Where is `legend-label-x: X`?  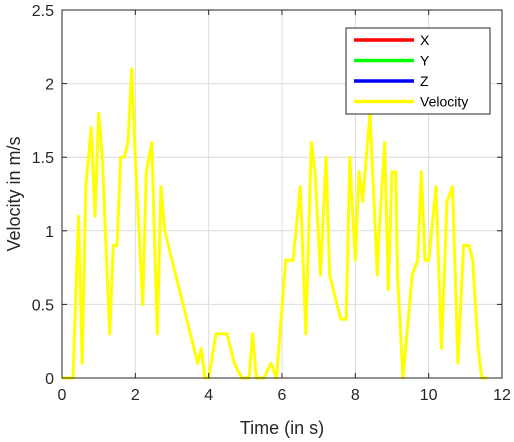
legend-label-x: X is located at coordinates (425, 40).